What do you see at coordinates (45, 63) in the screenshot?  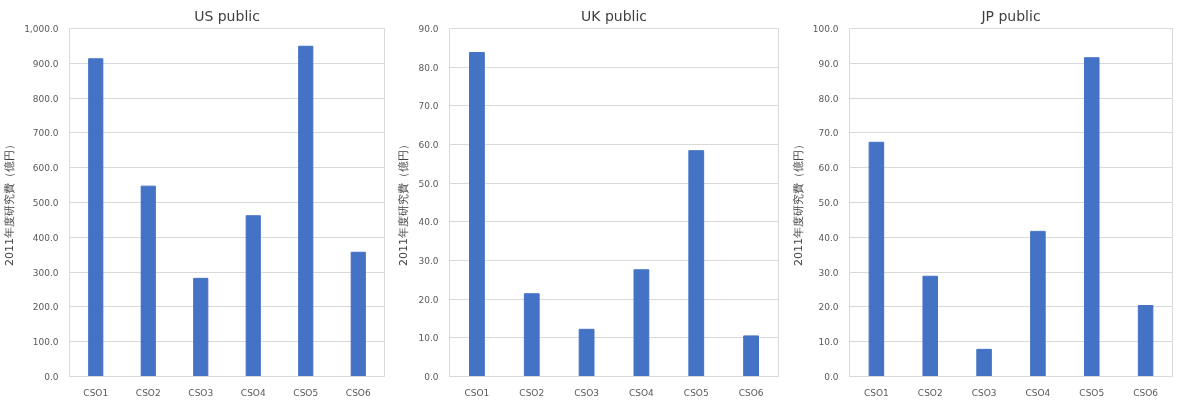 I see `y-tick-label: 900.0` at bounding box center [45, 63].